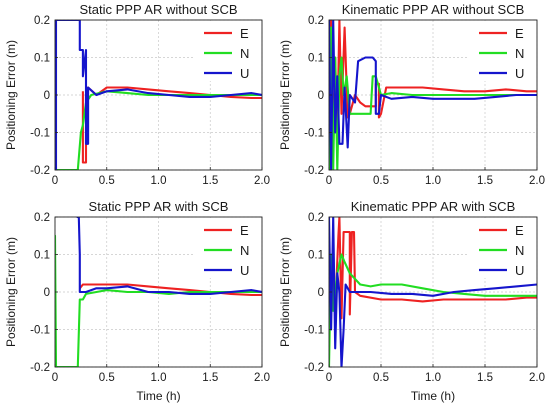  Describe the element at coordinates (433, 206) in the screenshot. I see `panel-title: Kinematic PPP AR with SCB` at that location.